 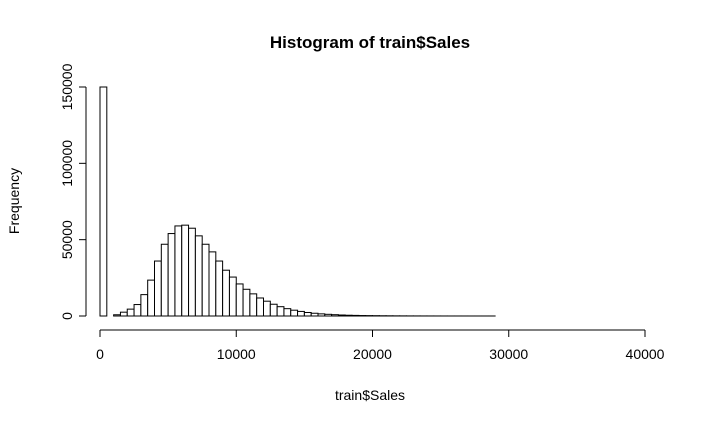 I want to click on x-axis: 0 10000 20000 30000 40000, so click(x=380, y=345).